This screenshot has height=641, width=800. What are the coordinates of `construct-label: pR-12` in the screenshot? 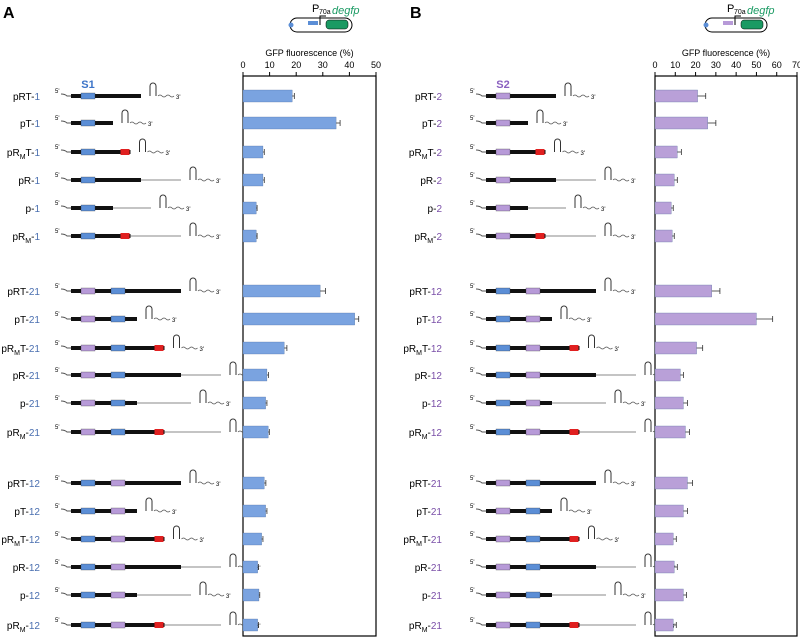 It's located at (429, 376).